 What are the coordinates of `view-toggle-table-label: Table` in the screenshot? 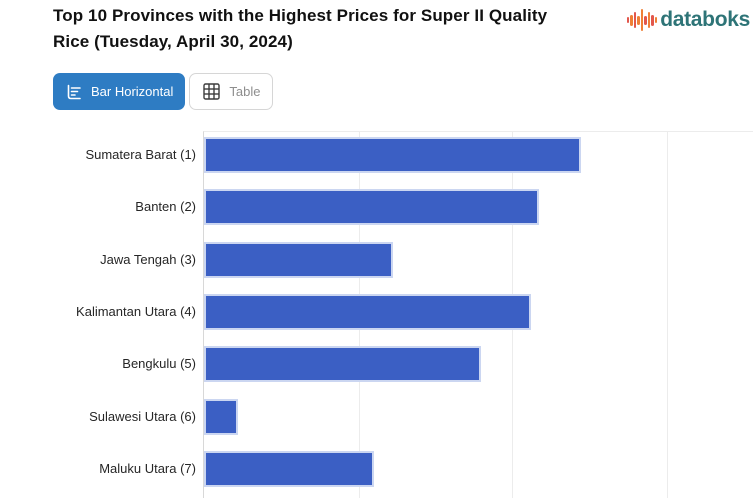 It's located at (245, 91).